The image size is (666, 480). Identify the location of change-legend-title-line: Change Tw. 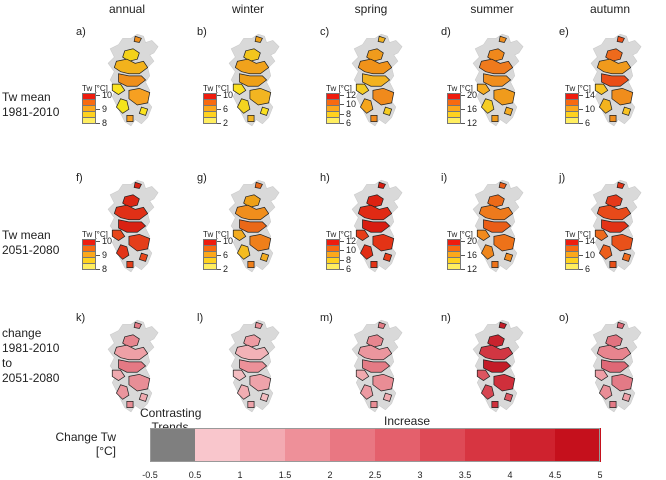
(86, 437).